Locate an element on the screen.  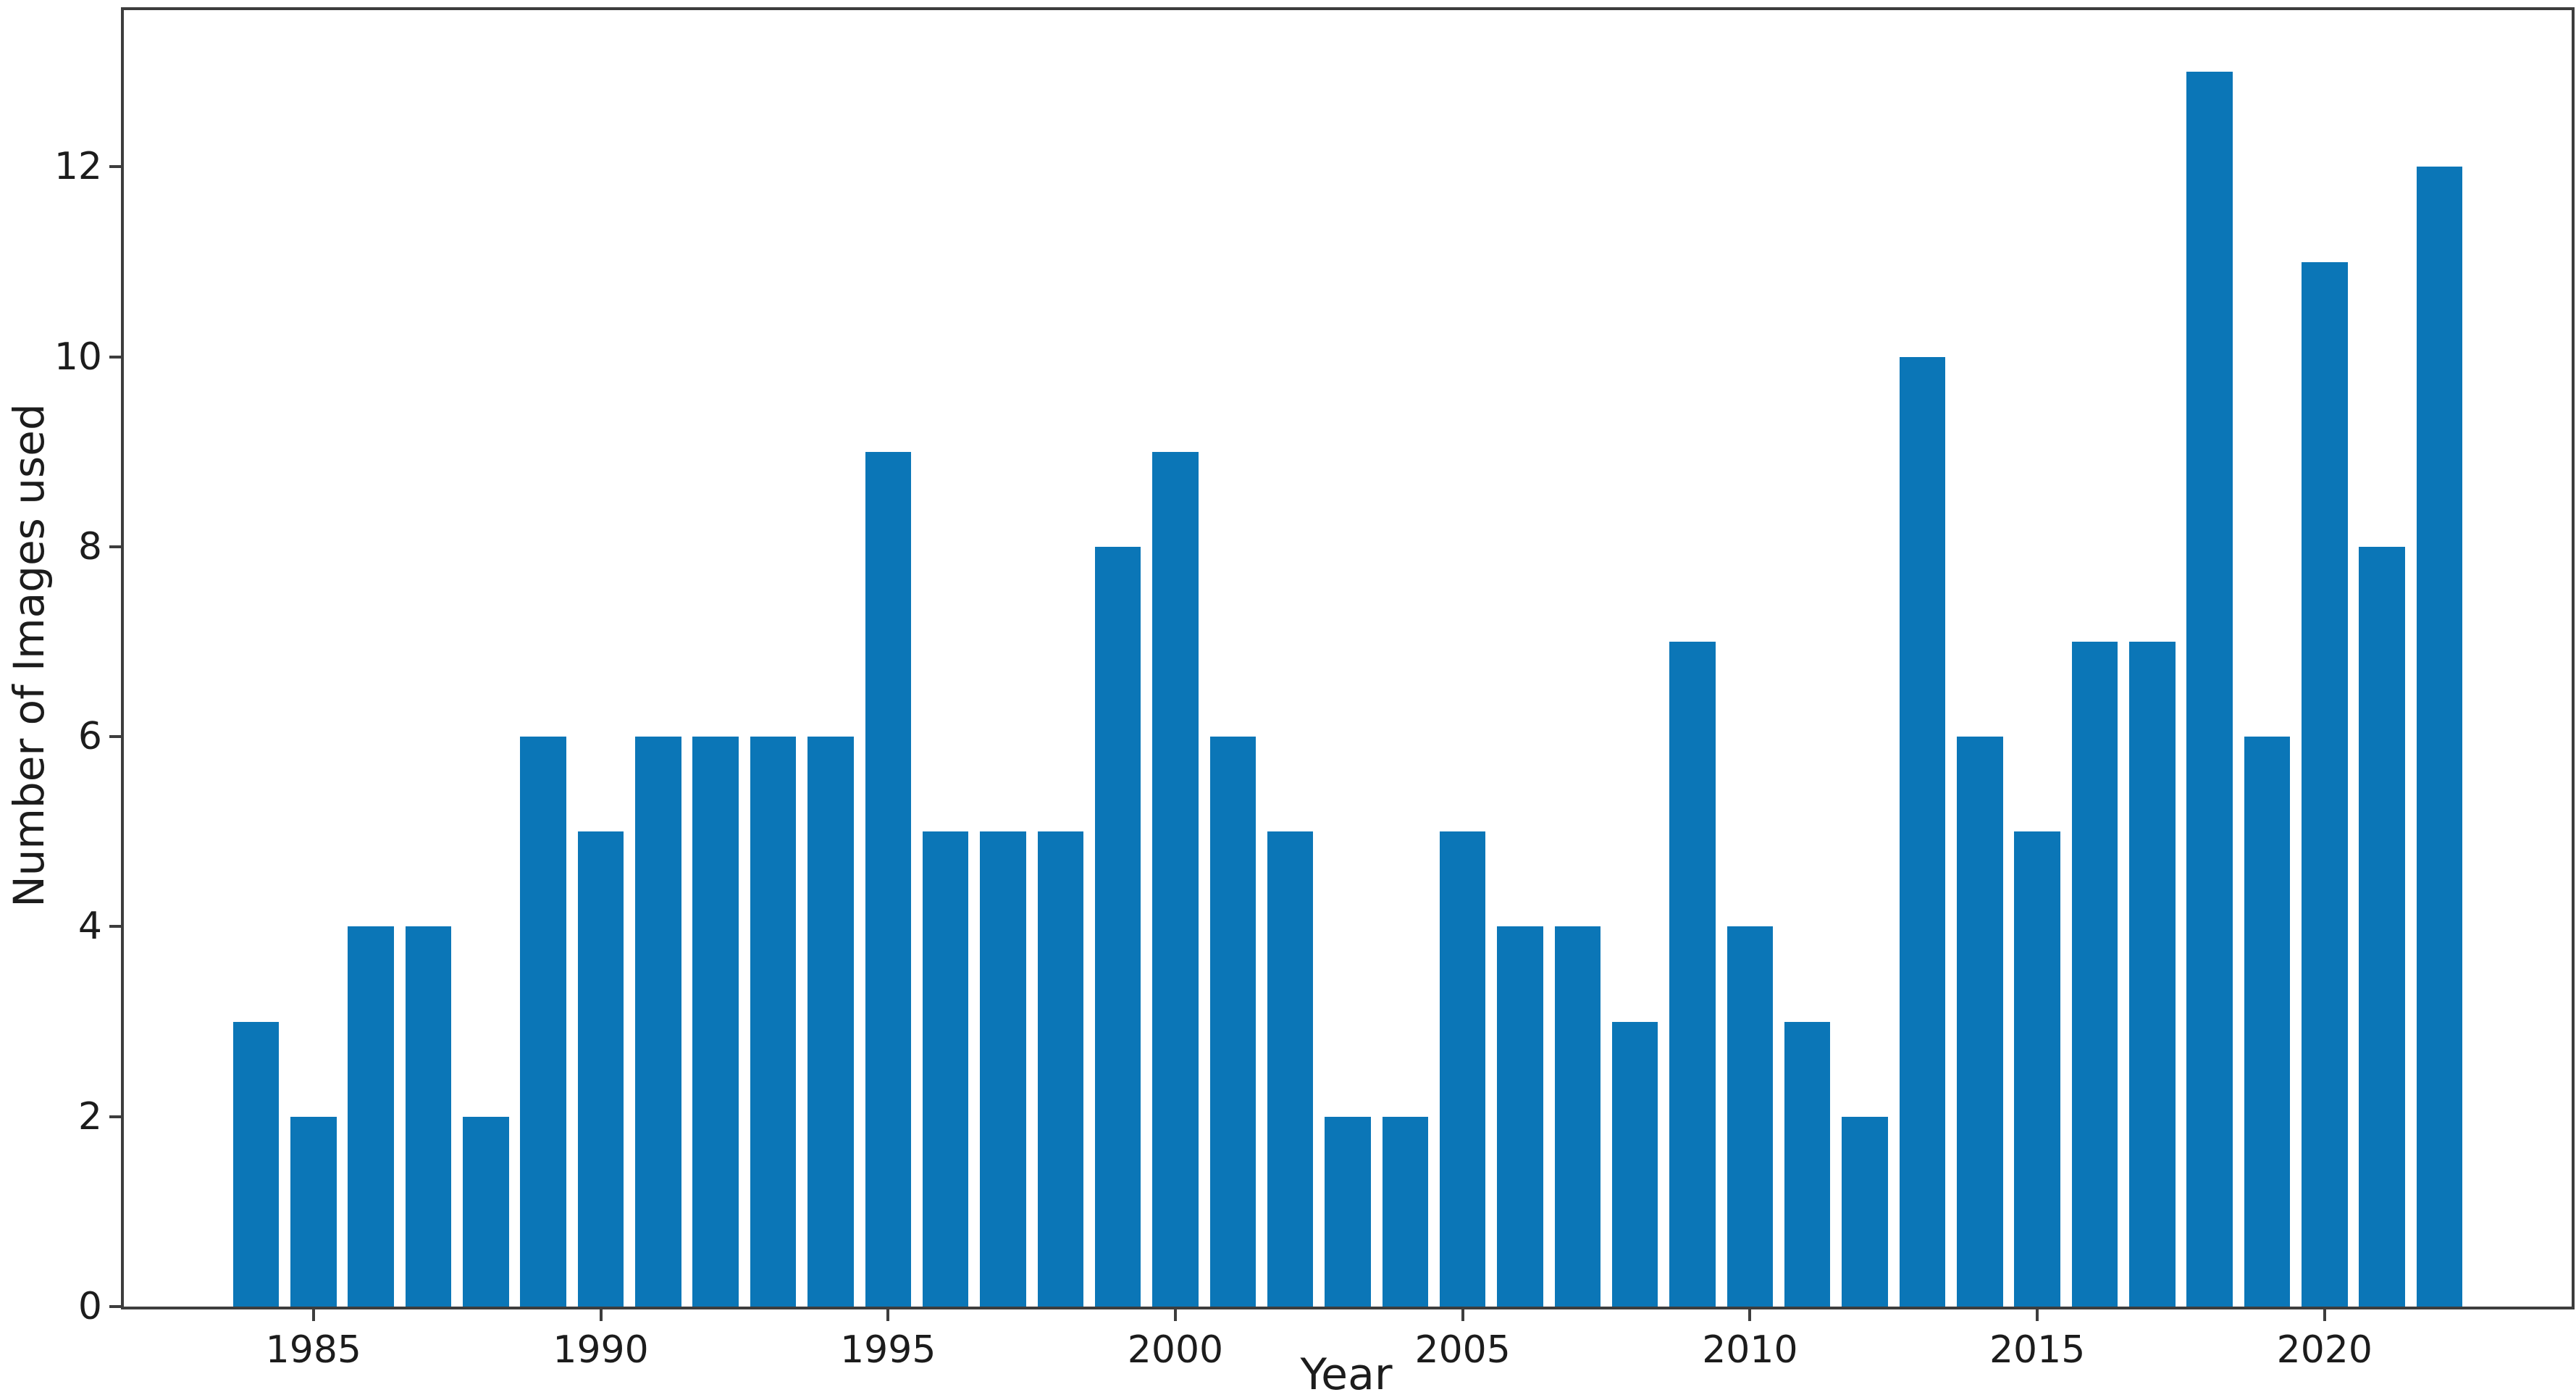
bar-2014 is located at coordinates (1980, 1022).